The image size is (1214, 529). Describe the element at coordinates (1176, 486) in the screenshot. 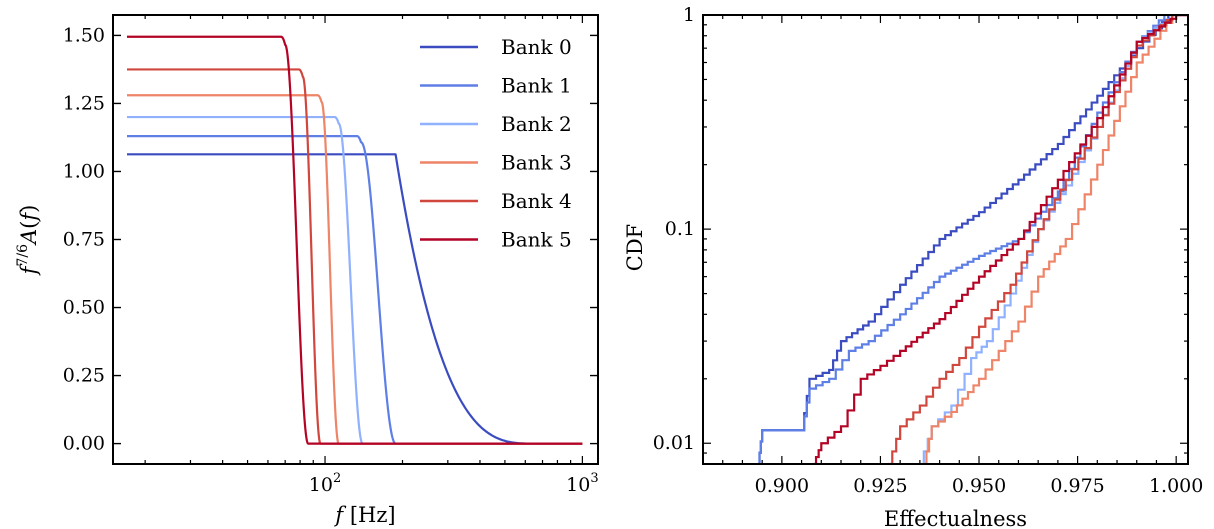

I see `x-tick-label: 1.000` at that location.